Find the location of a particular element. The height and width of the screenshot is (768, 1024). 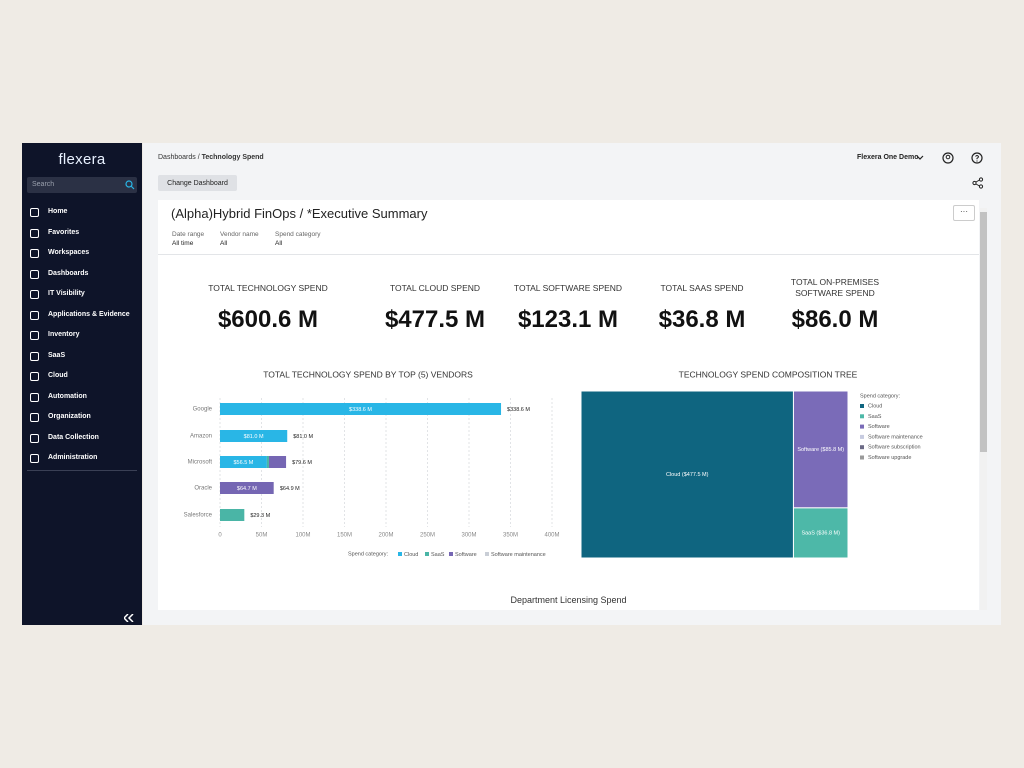

filter-label: Spend category is located at coordinates (298, 234).